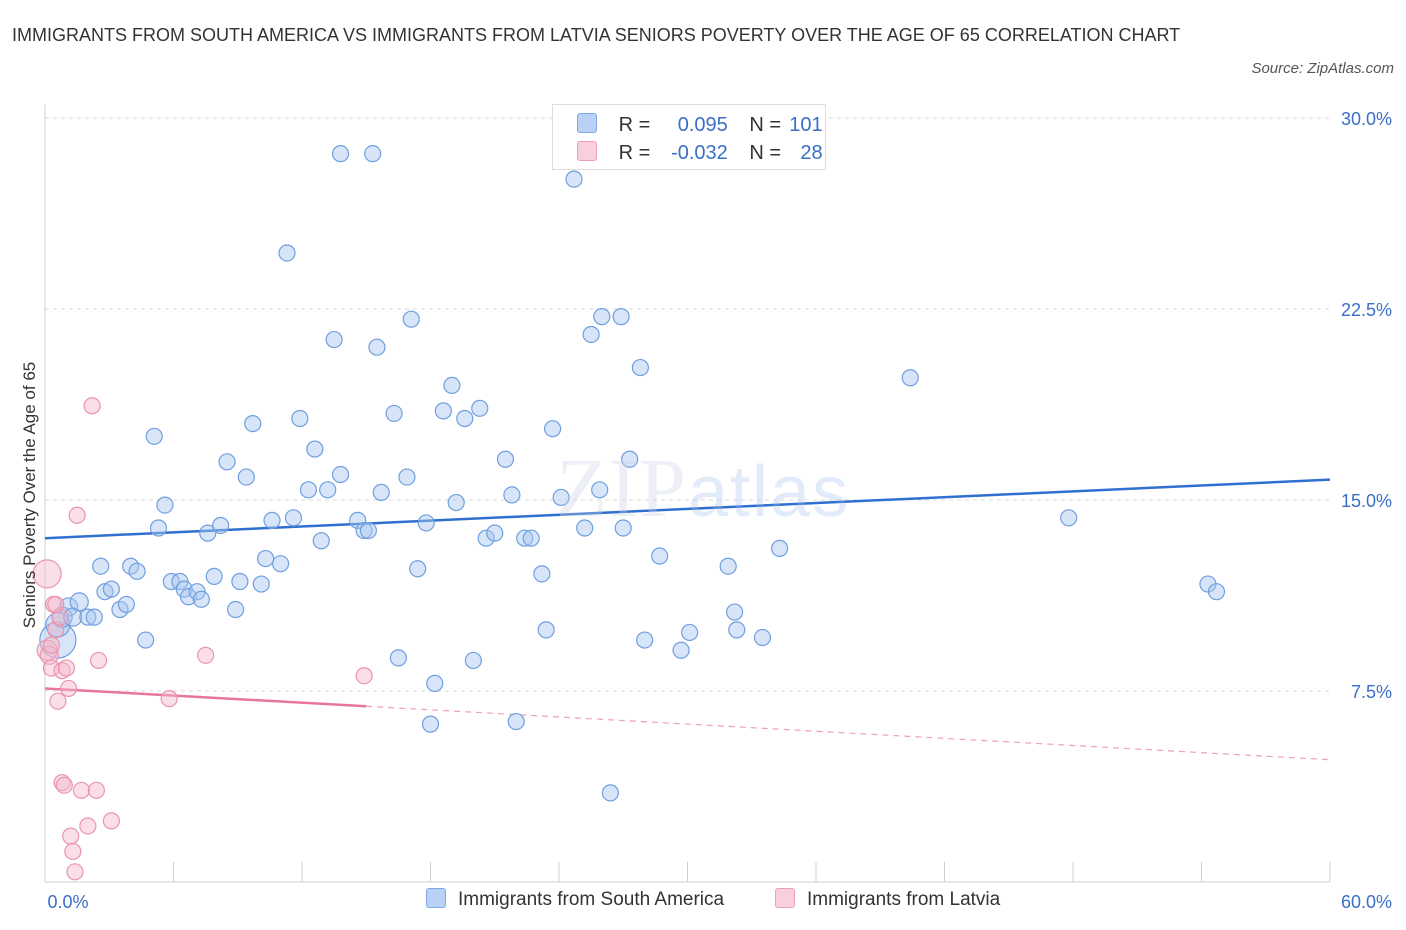  Describe the element at coordinates (205, 697) in the screenshot. I see `trend-line-latvia` at that location.